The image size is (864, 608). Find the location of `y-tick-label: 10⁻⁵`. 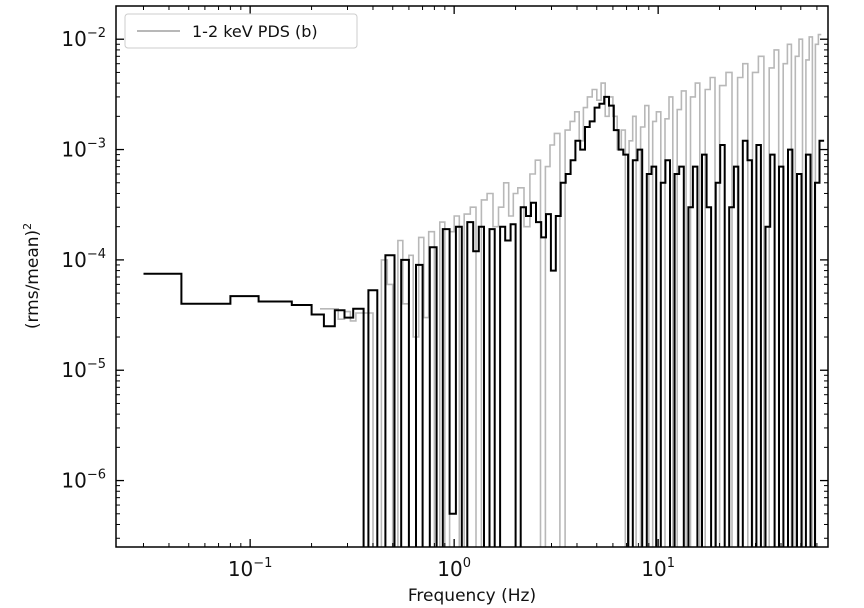

y-tick-label: 10⁻⁵ is located at coordinates (83, 369).